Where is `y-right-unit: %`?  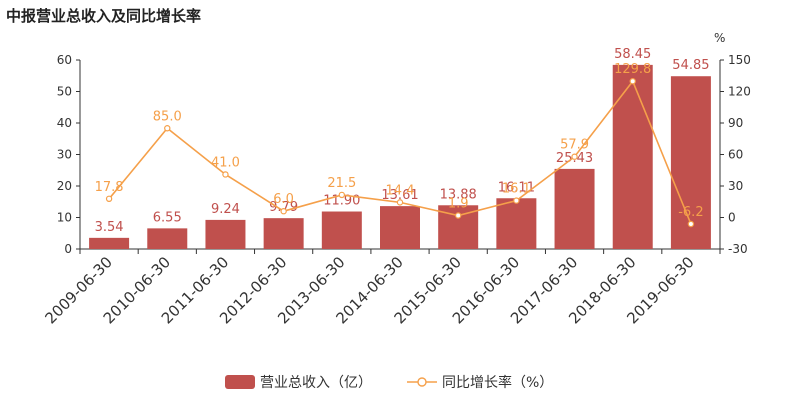
y-right-unit: % is located at coordinates (719, 38).